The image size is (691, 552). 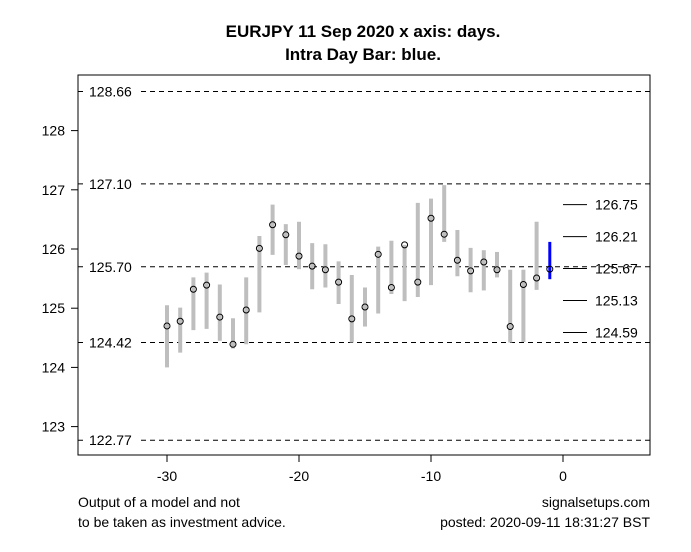 I want to click on y-tick-label: 123, so click(x=54, y=427).